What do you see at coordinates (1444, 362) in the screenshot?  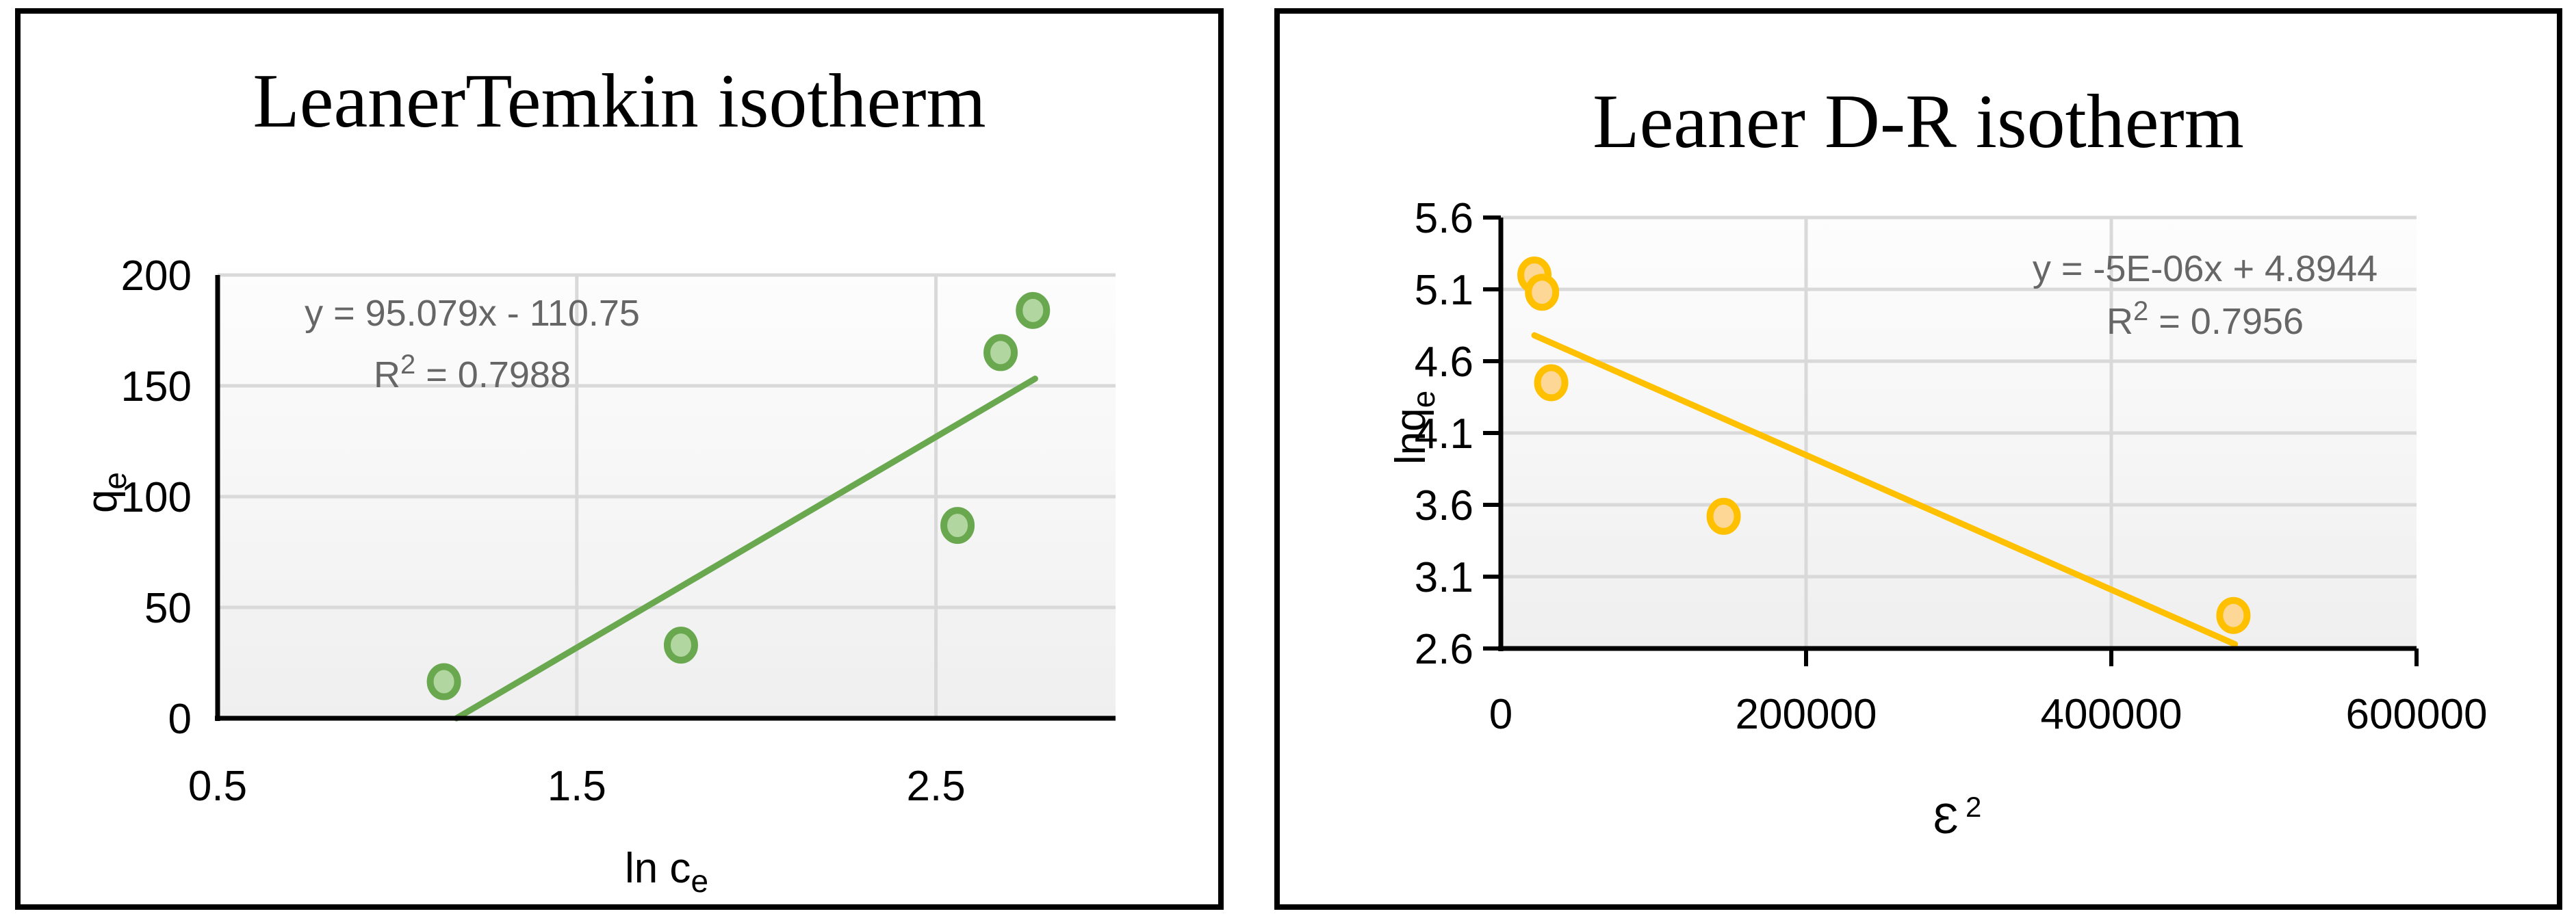 I see `y-tick-label: 4.6` at bounding box center [1444, 362].